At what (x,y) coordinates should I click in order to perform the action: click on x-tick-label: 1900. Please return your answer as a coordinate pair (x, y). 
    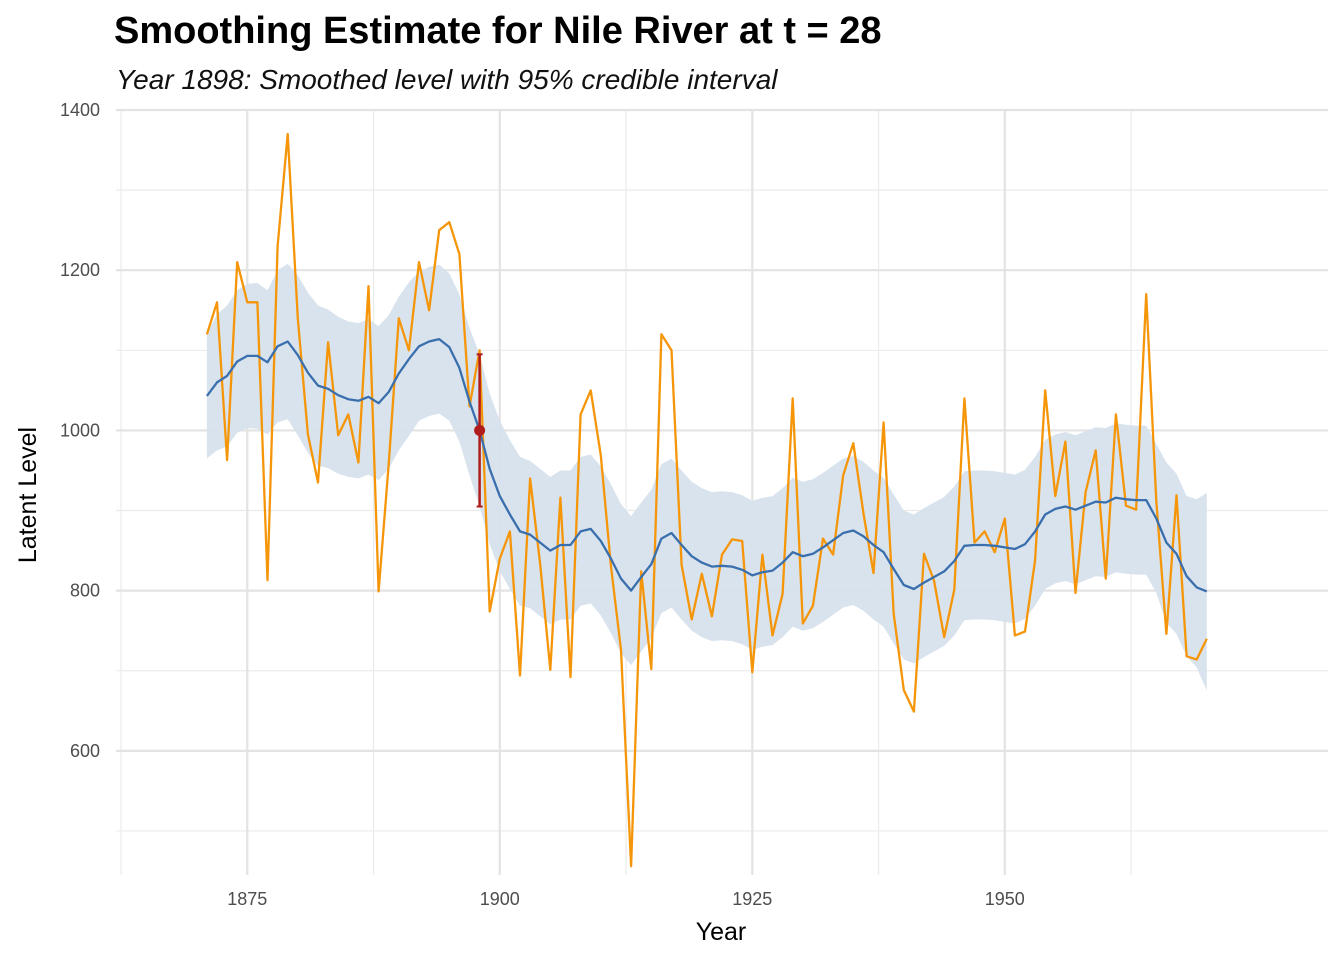
    Looking at the image, I should click on (500, 899).